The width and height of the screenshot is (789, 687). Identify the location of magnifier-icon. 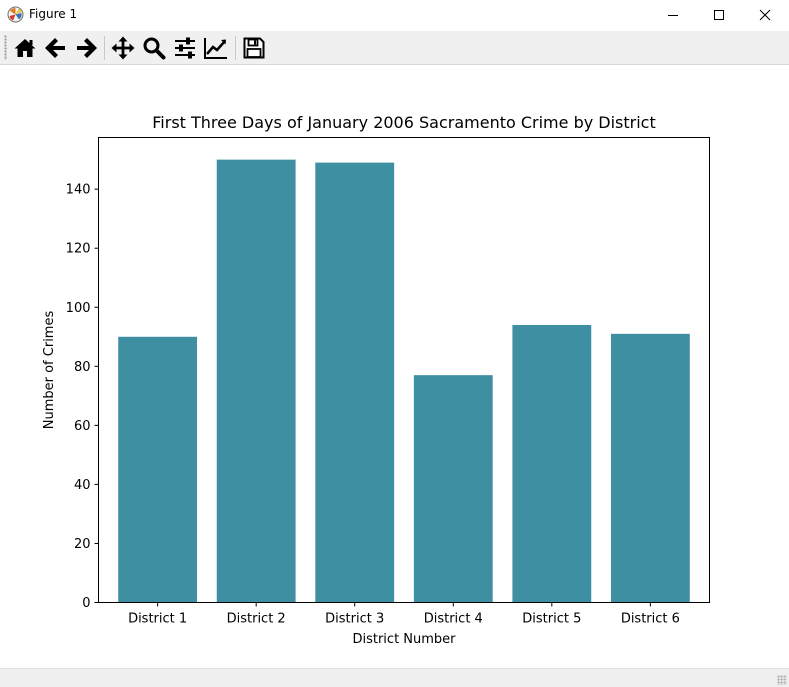
(154, 48).